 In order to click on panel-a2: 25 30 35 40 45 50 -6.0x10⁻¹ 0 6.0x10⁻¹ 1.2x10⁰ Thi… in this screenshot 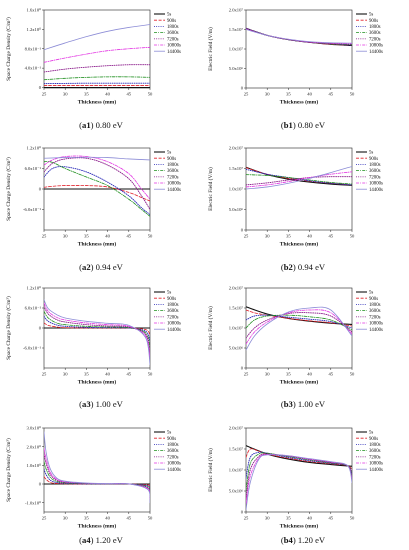, I will do `click(93, 209)`.